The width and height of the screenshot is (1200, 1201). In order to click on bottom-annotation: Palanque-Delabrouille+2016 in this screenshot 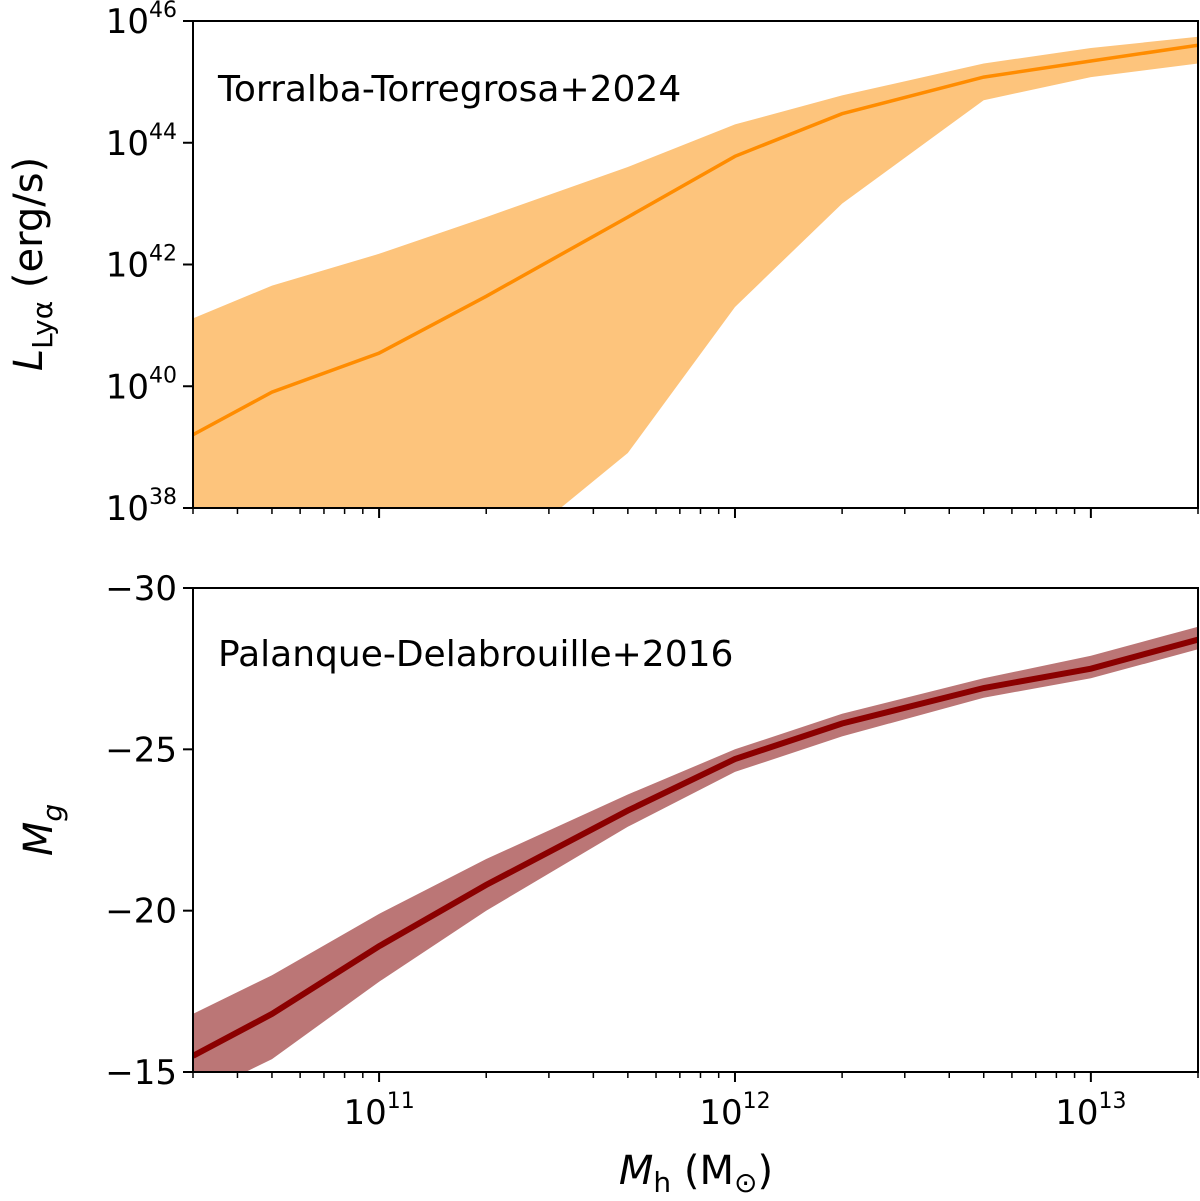, I will do `click(475, 654)`.